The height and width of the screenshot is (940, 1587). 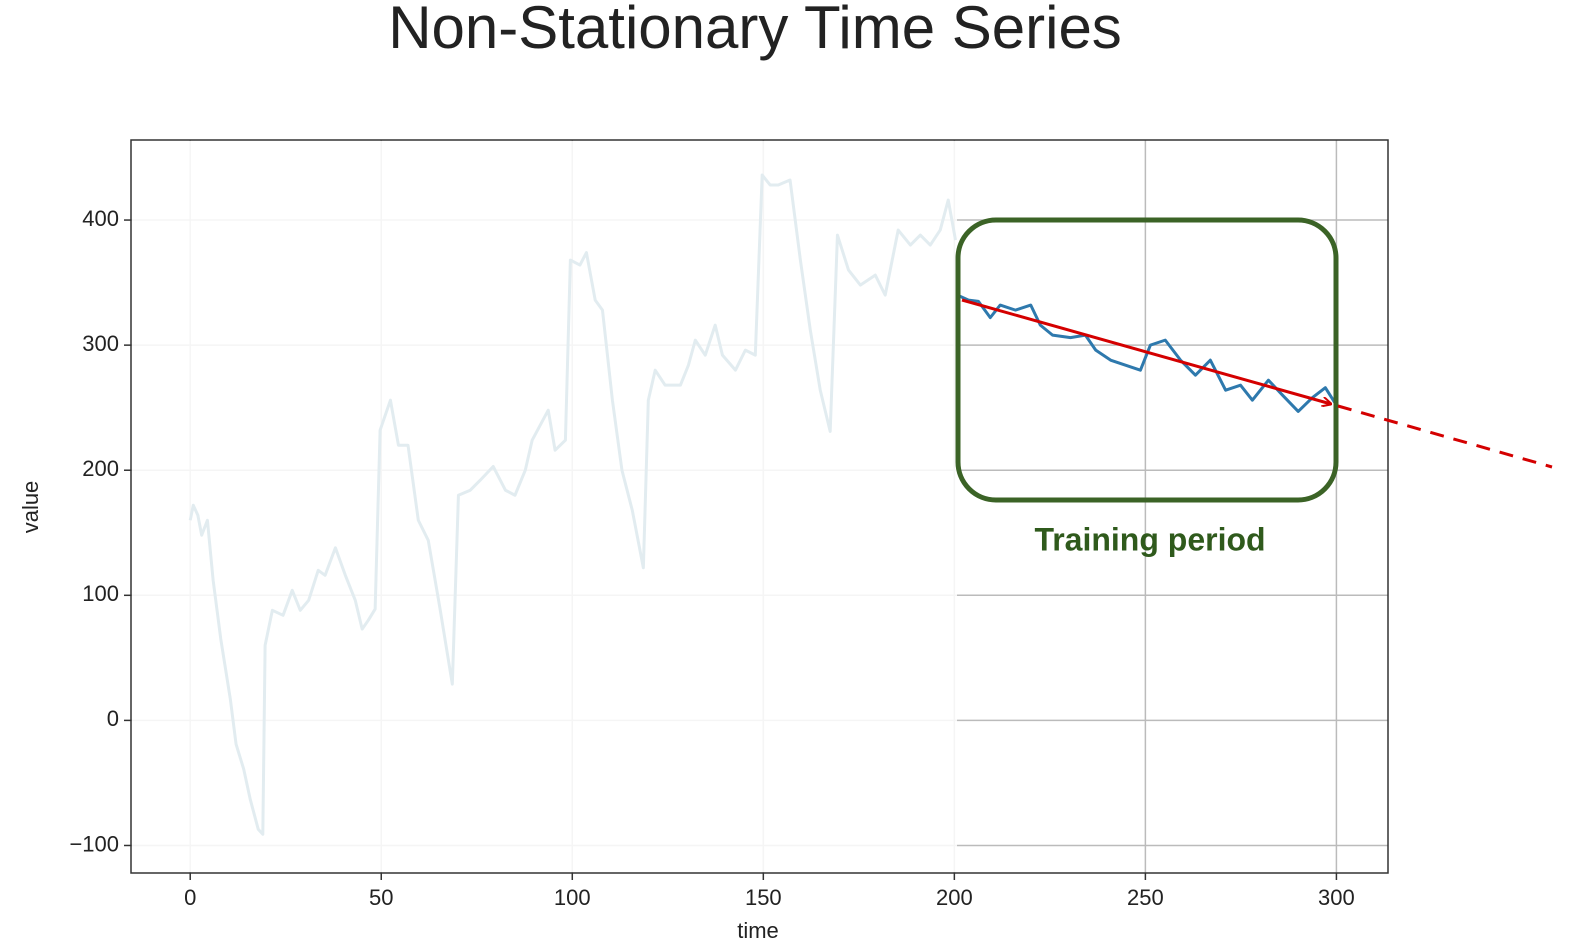 What do you see at coordinates (572, 897) in the screenshot?
I see `x-tick-label: 100` at bounding box center [572, 897].